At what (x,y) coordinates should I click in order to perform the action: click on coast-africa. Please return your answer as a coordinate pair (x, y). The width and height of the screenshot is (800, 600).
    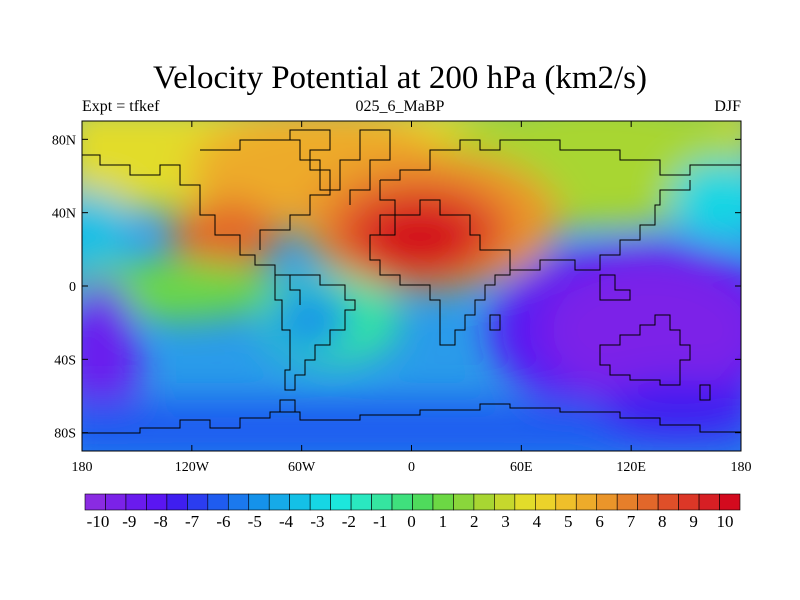
    Looking at the image, I should click on (440, 290).